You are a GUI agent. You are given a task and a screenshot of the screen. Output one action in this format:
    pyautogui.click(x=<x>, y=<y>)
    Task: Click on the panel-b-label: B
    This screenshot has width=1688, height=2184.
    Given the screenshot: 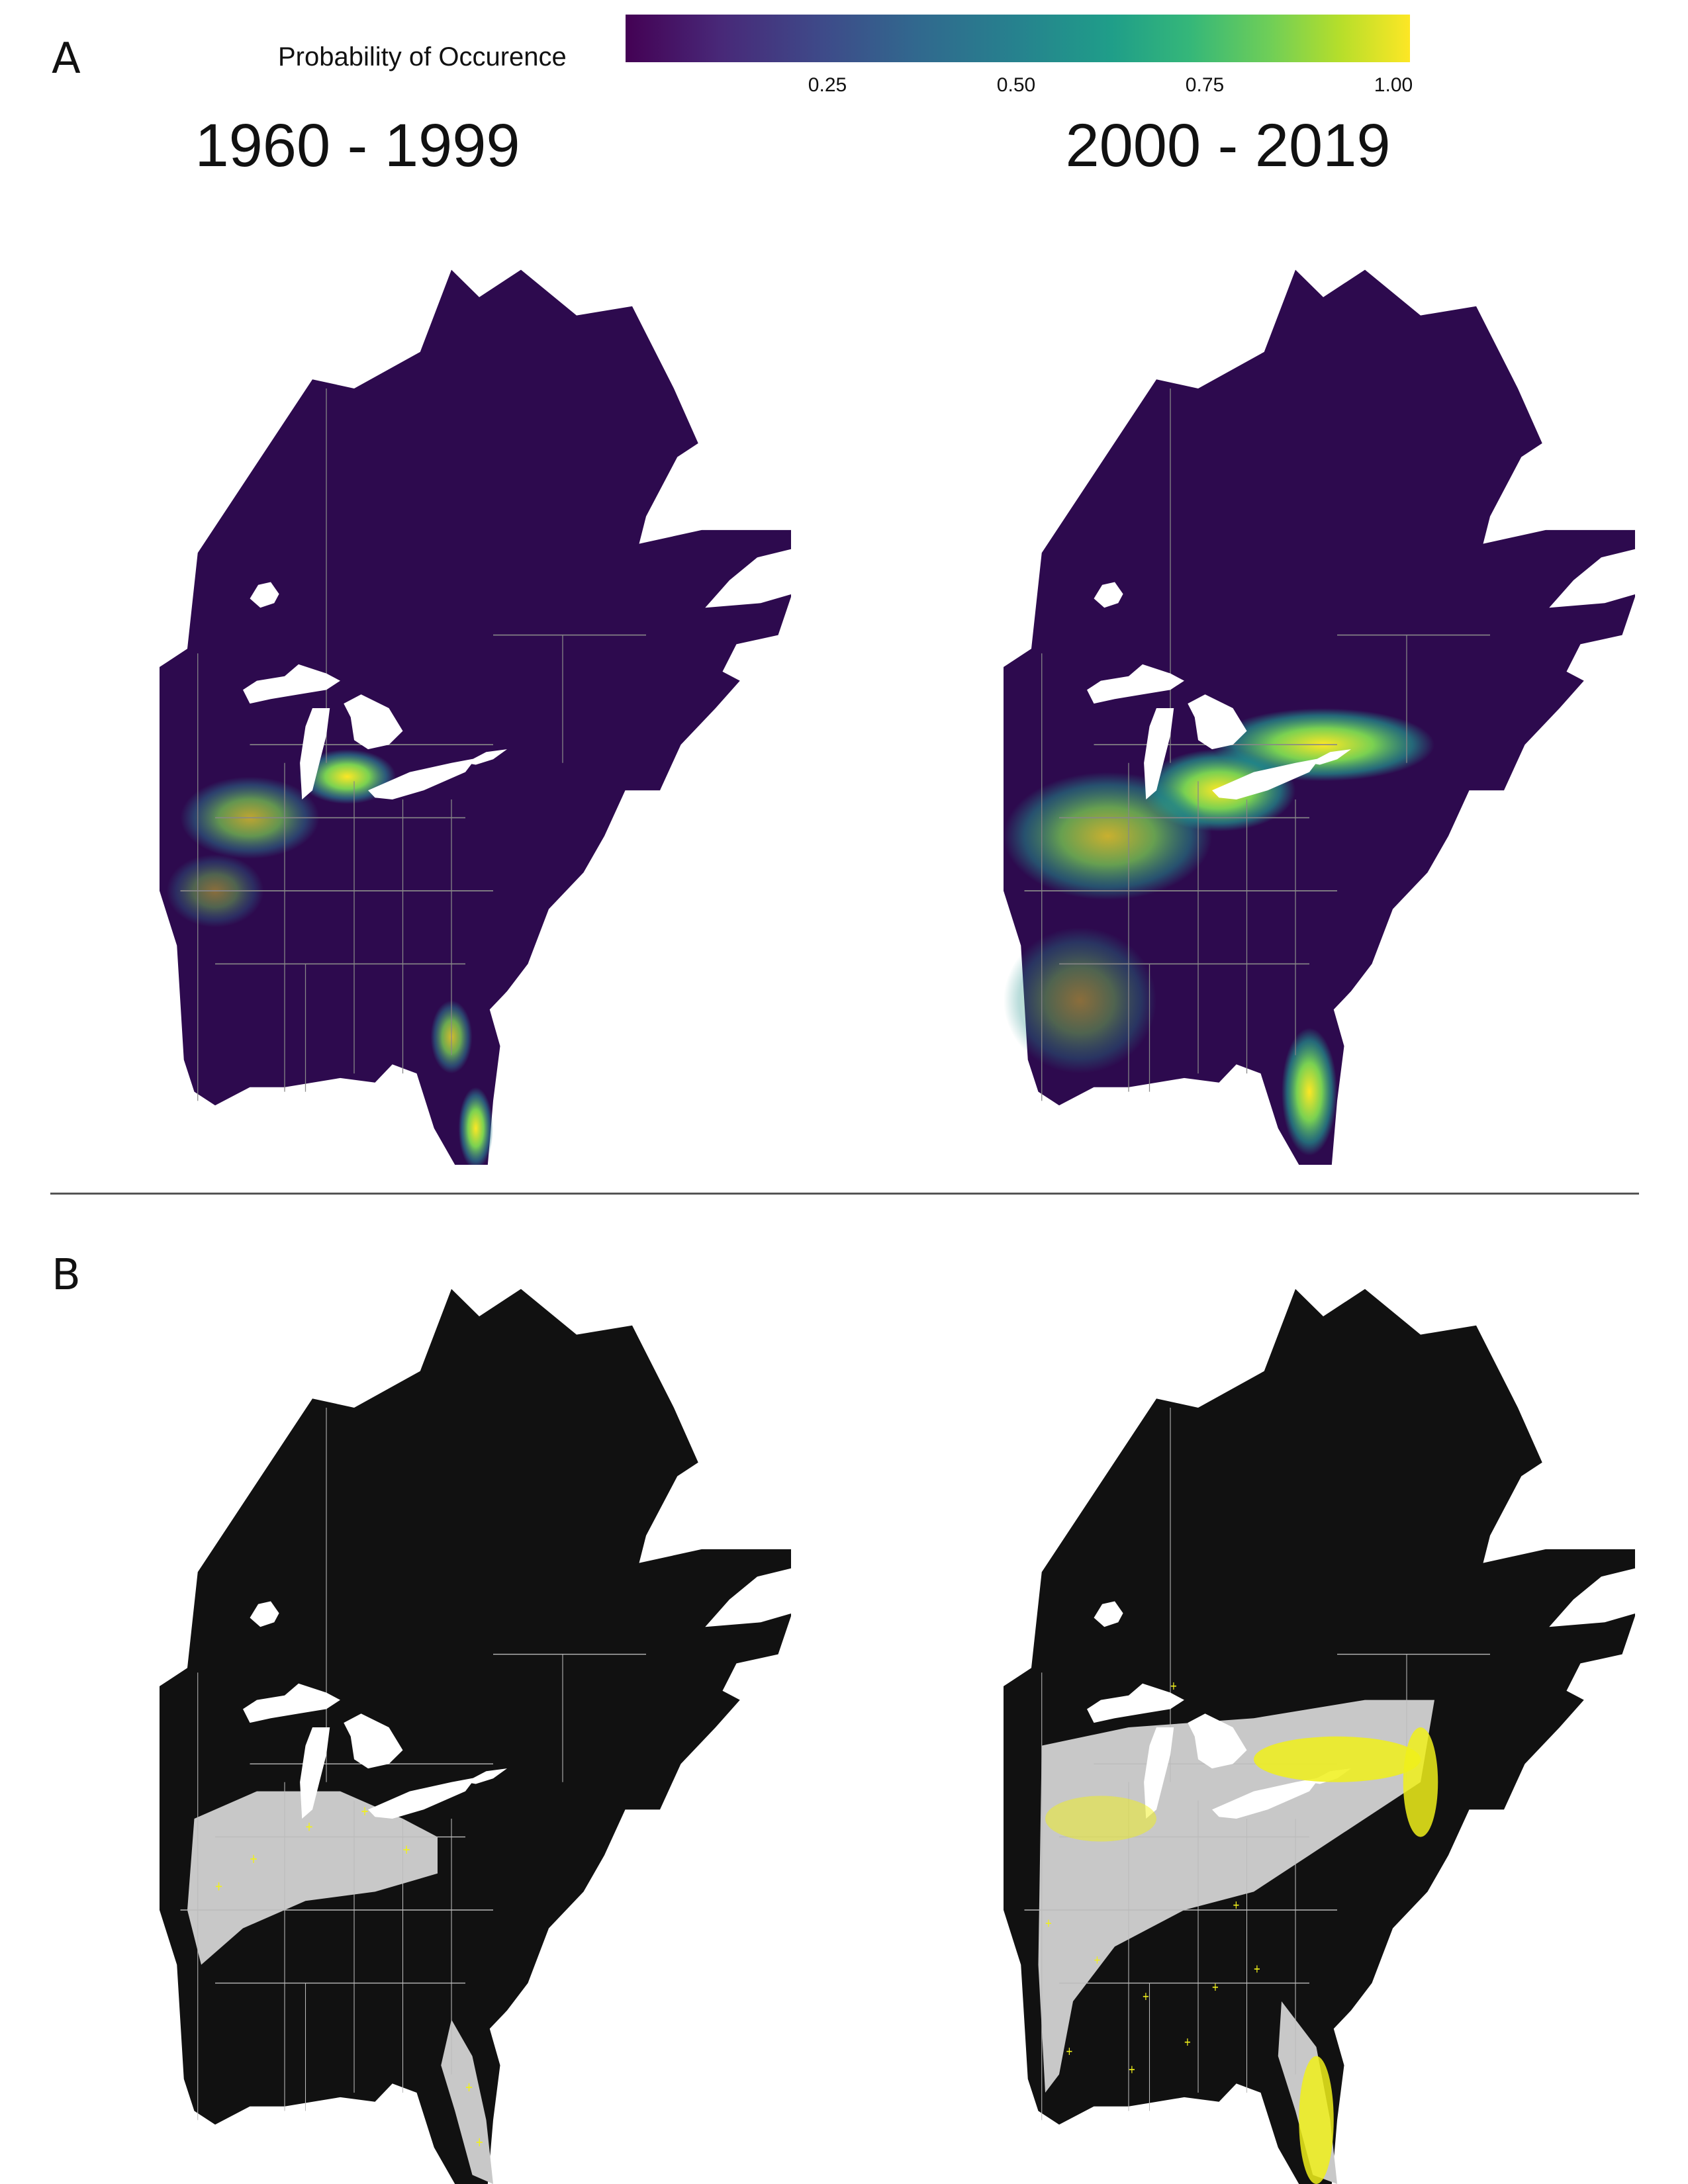 What is the action you would take?
    pyautogui.click(x=66, y=1275)
    